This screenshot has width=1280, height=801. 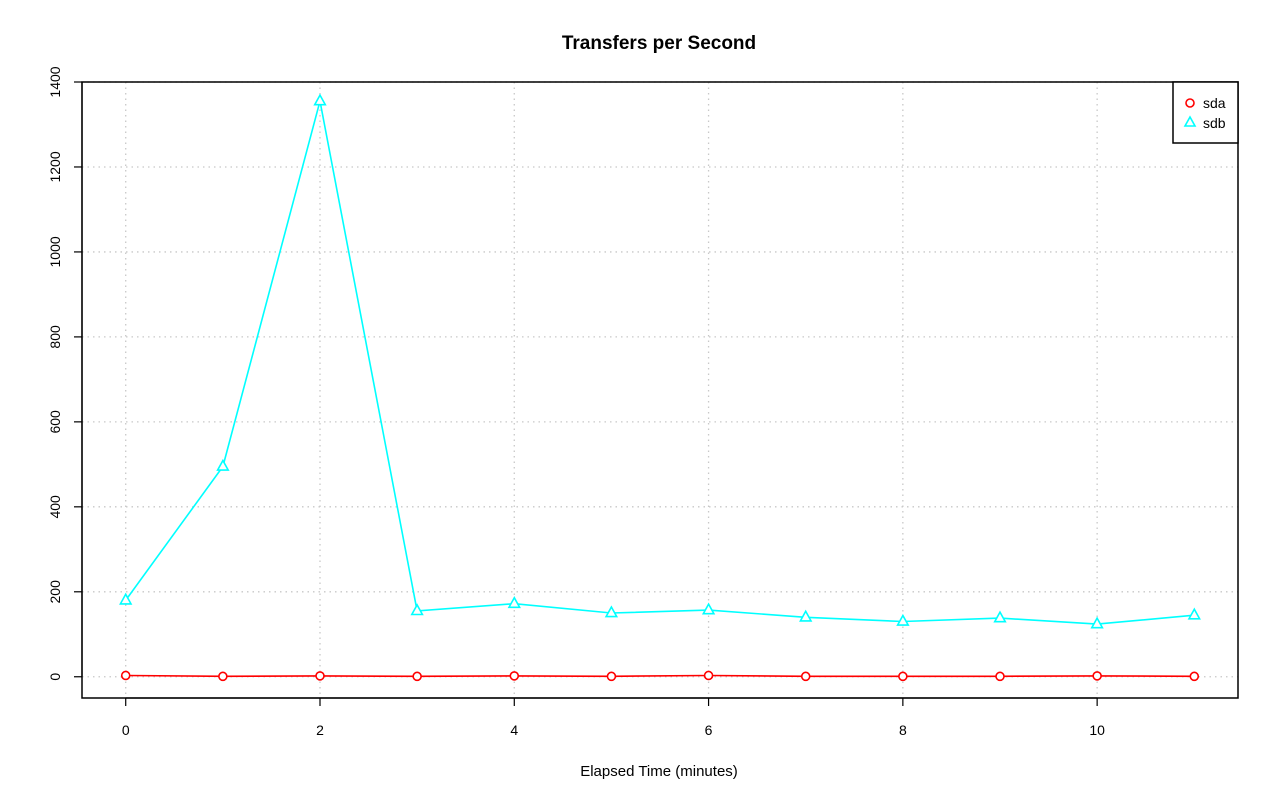 I want to click on y-tick-label: 600, so click(x=55, y=422).